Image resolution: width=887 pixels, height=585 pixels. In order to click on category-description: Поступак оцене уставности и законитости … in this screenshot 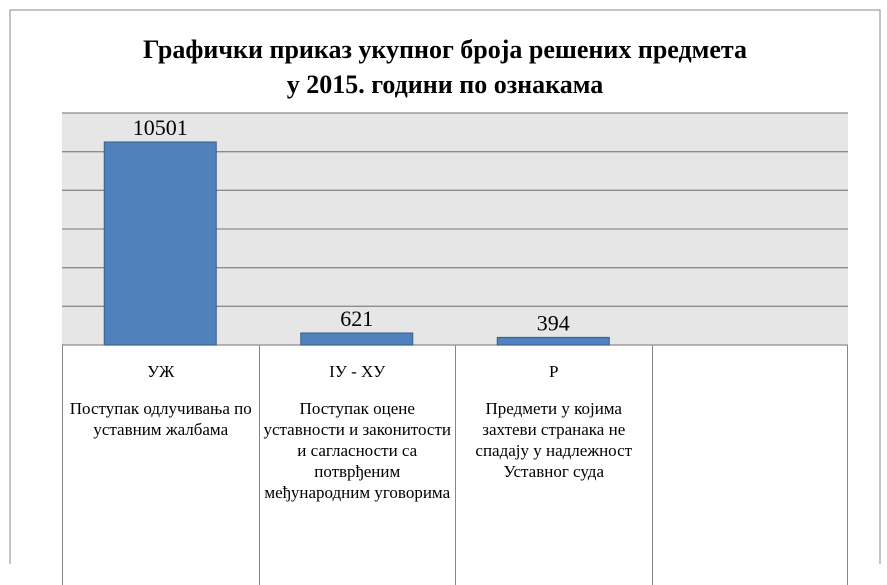, I will do `click(357, 450)`.